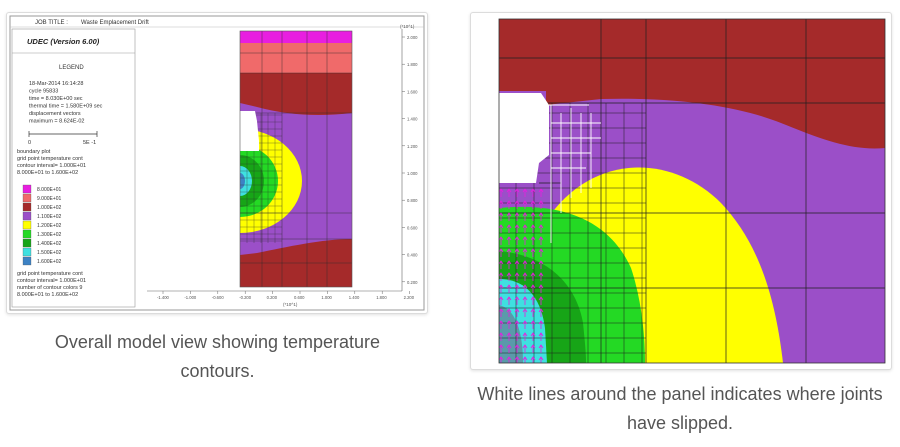  What do you see at coordinates (524, 101) in the screenshot?
I see `zoom-drift-opening` at bounding box center [524, 101].